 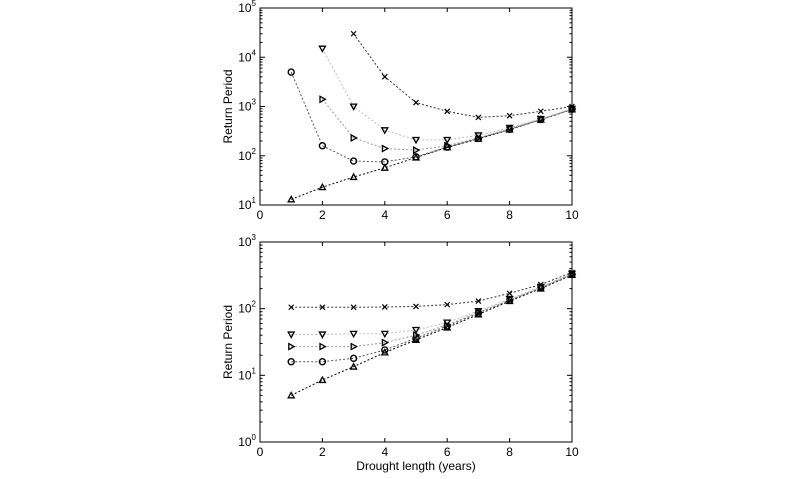 What do you see at coordinates (247, 441) in the screenshot?
I see `y-tick-label: 10⁰` at bounding box center [247, 441].